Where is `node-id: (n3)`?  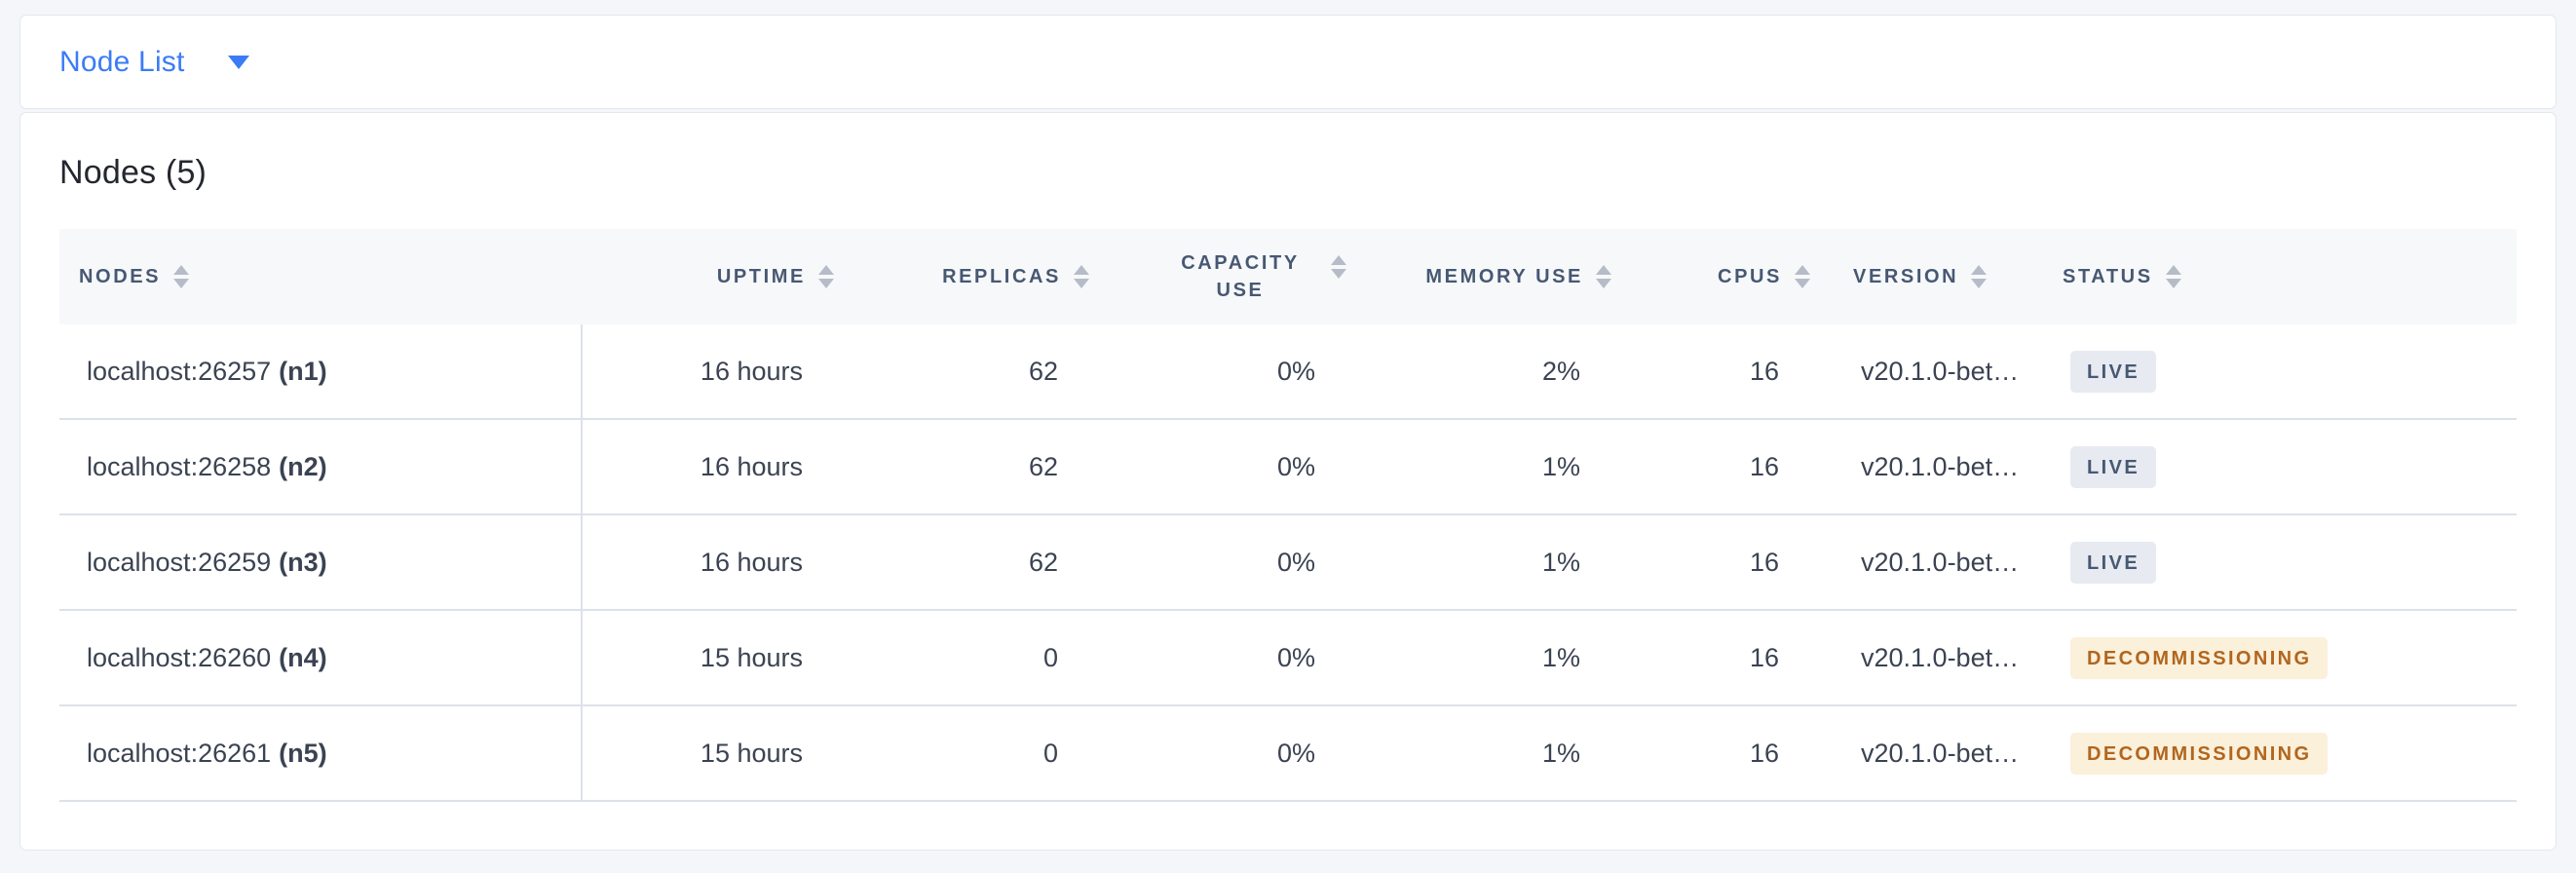 node-id: (n3) is located at coordinates (303, 562).